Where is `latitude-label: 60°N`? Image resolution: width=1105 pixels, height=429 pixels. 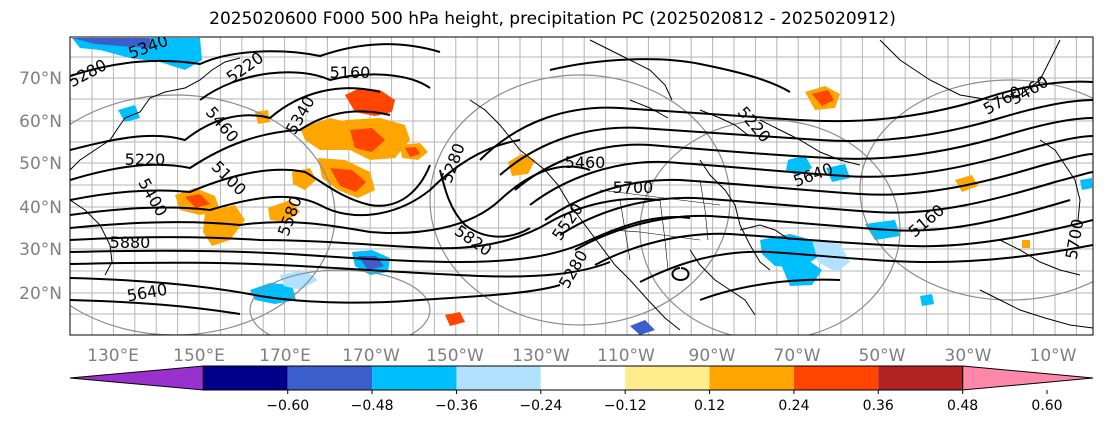
latitude-label: 60°N is located at coordinates (40, 122).